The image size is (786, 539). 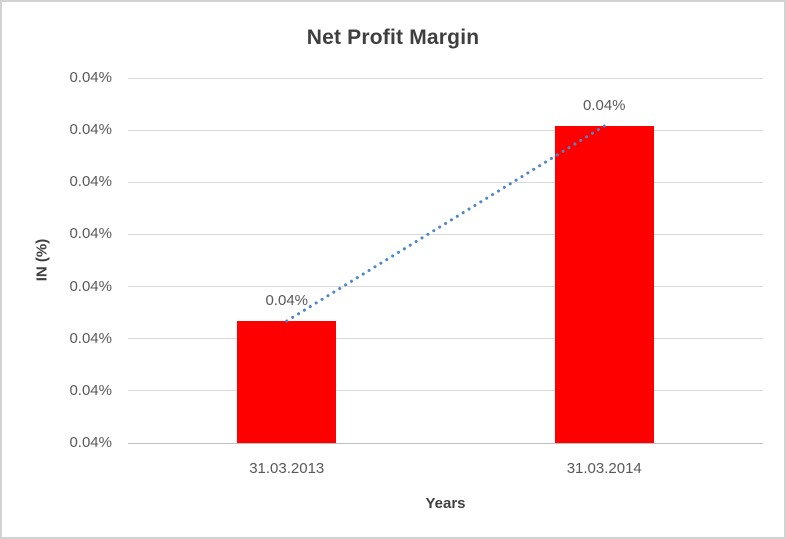 I want to click on chart-title: Net Profit Margin, so click(x=393, y=37).